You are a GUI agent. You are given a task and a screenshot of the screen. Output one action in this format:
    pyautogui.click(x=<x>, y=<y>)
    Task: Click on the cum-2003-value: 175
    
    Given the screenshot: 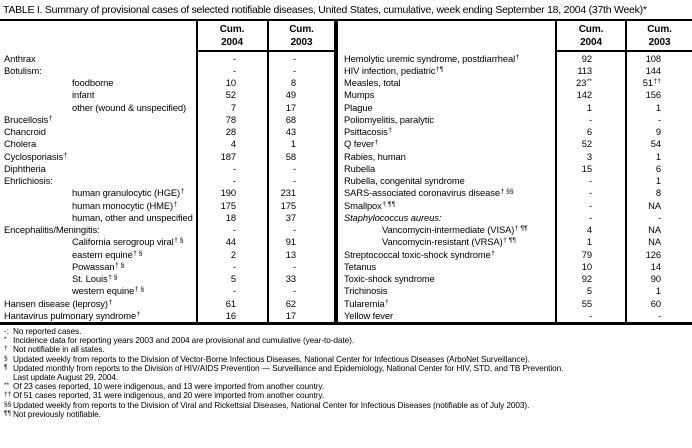 What is the action you would take?
    pyautogui.click(x=288, y=205)
    